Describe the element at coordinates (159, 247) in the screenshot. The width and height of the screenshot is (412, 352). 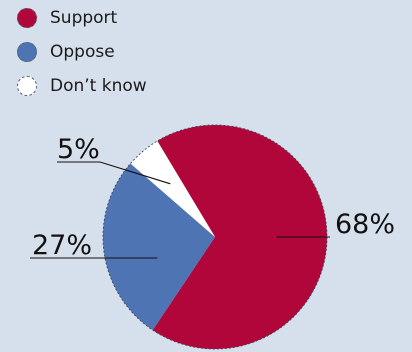
I see `pie-slice-oppose` at that location.